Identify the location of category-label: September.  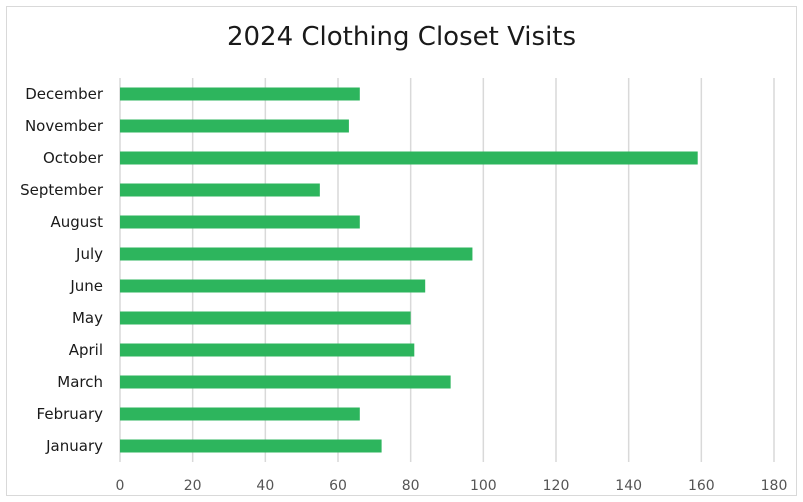
(62, 190).